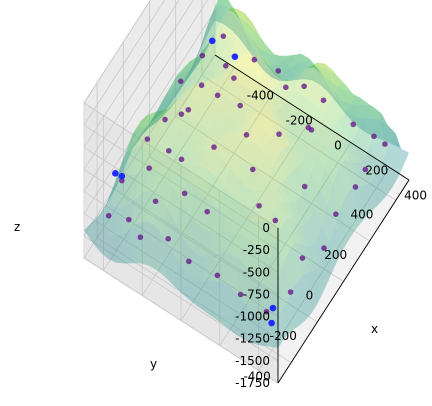  Describe the element at coordinates (283, 336) in the screenshot. I see `y-tick-label: -200` at that location.